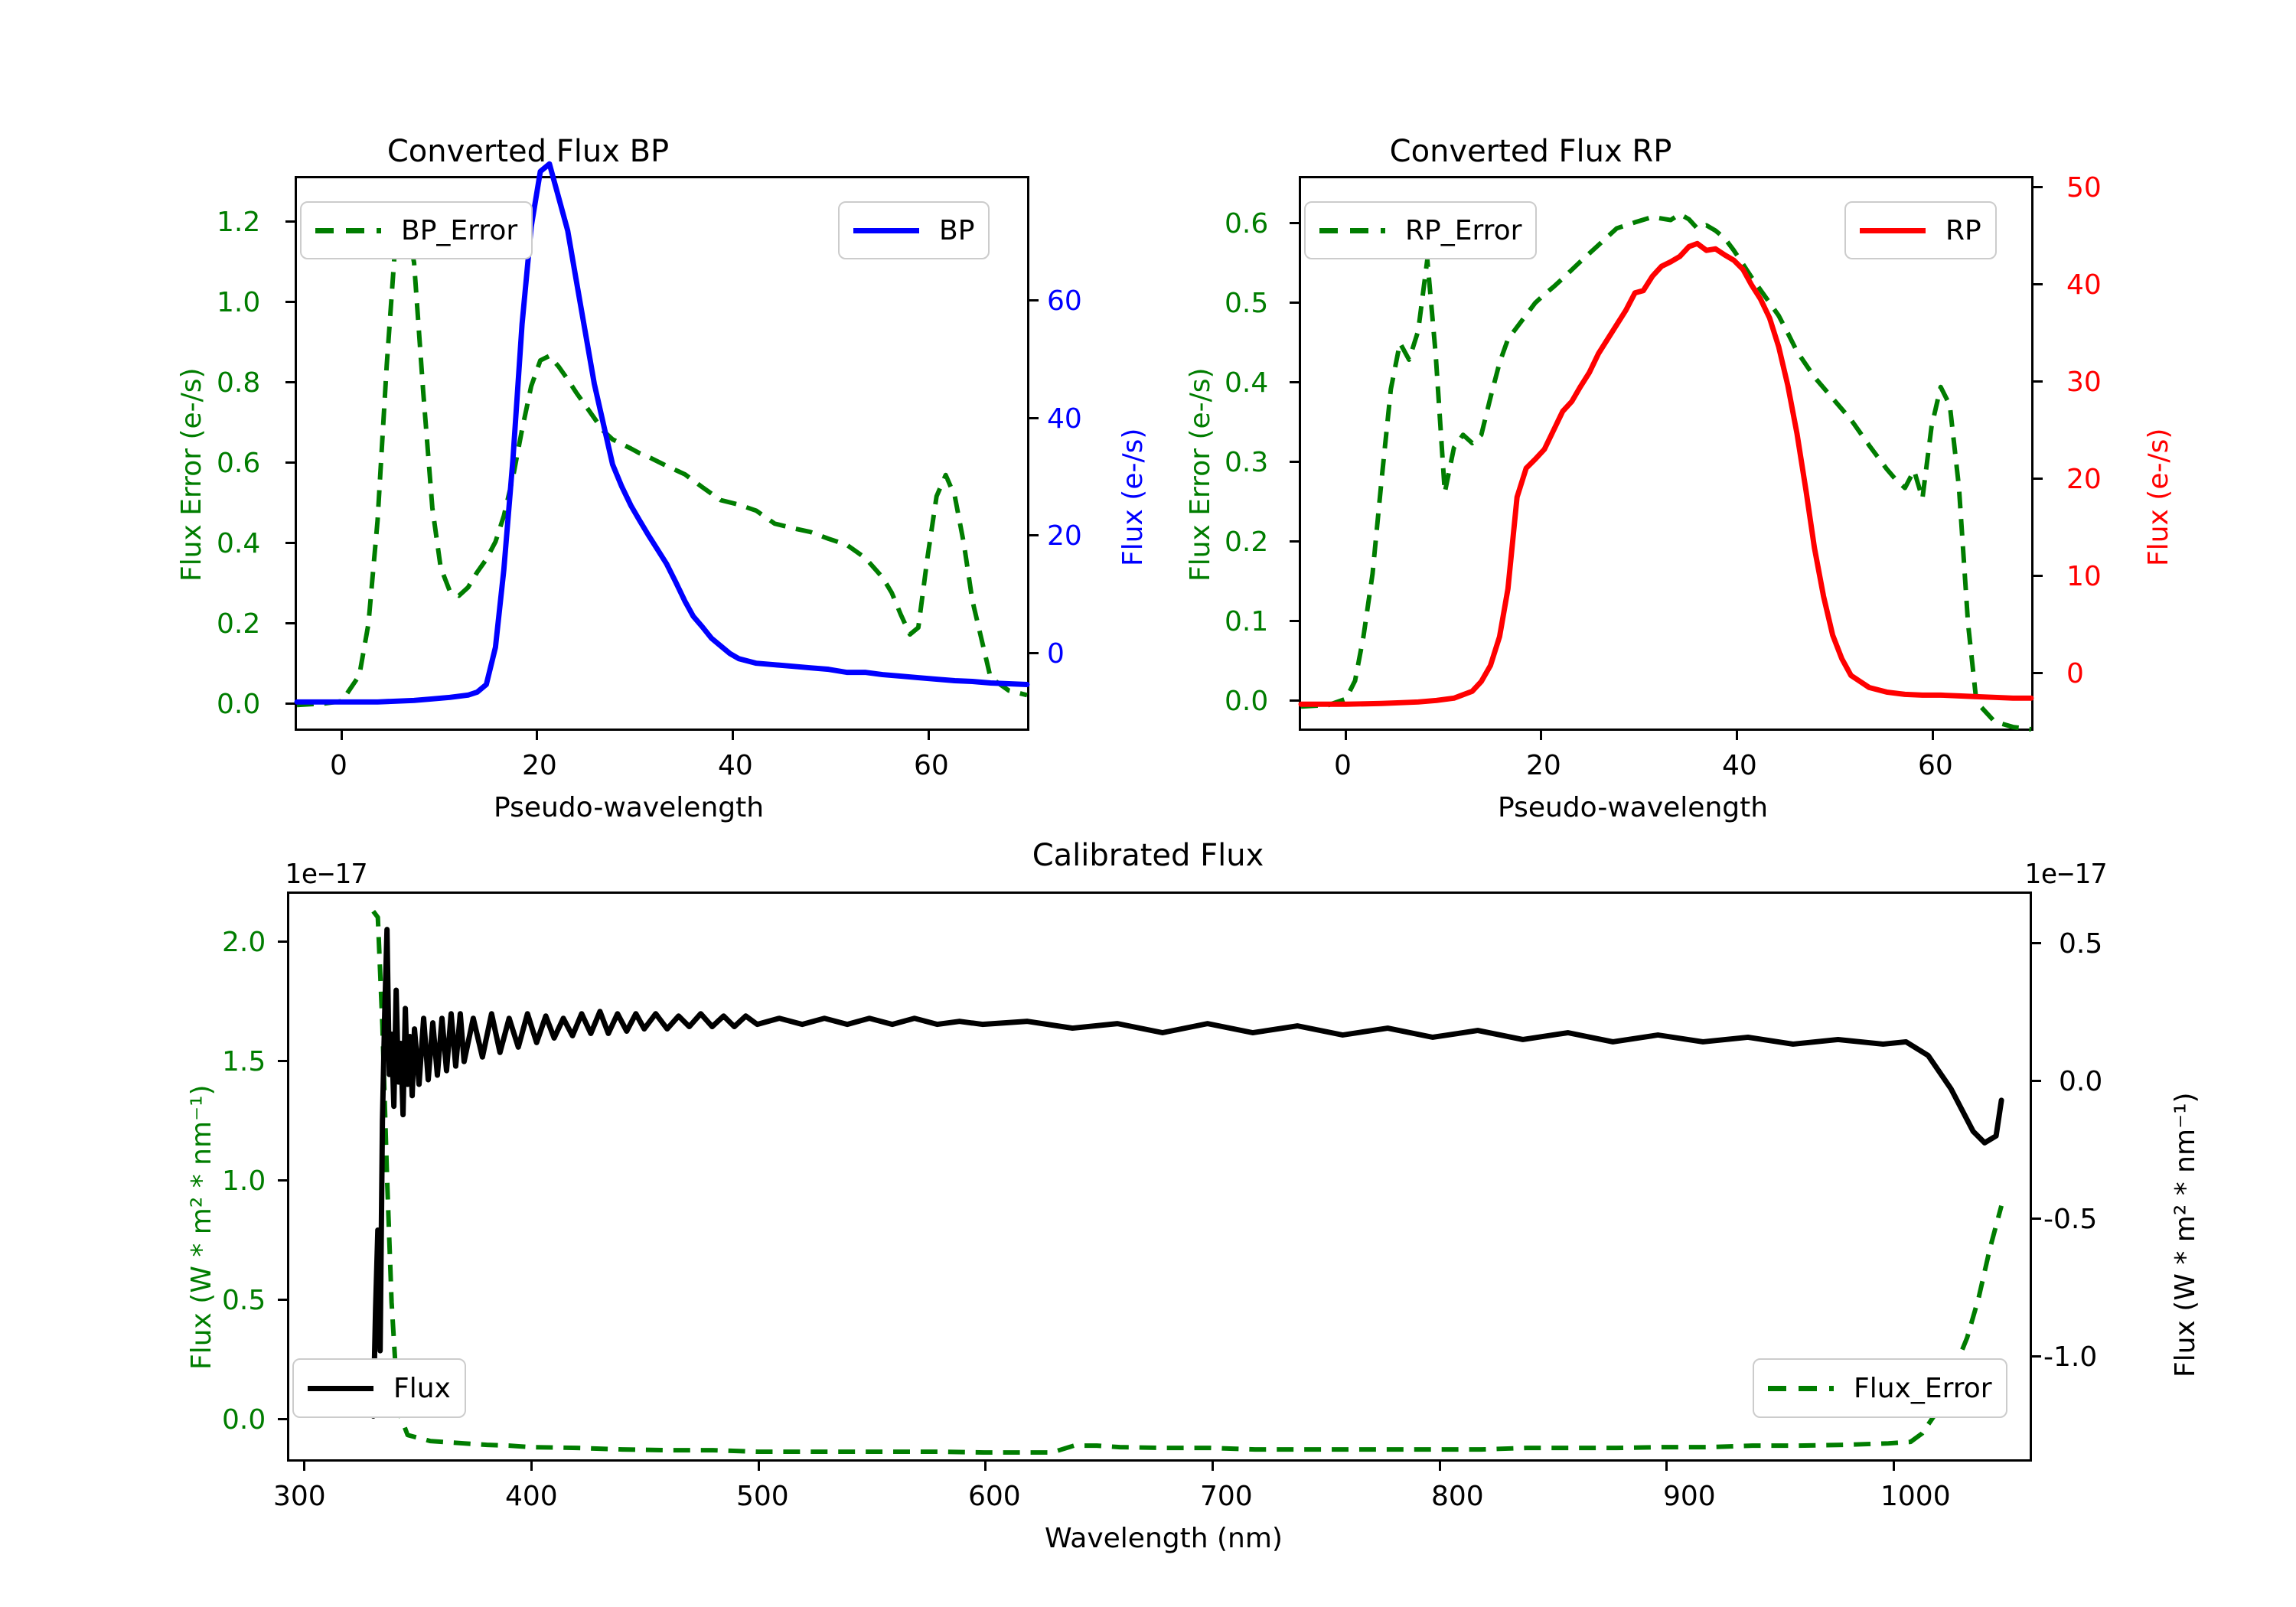 This screenshot has width=2296, height=1607. What do you see at coordinates (1064, 536) in the screenshot?
I see `bp-ytick-right-20: 20` at bounding box center [1064, 536].